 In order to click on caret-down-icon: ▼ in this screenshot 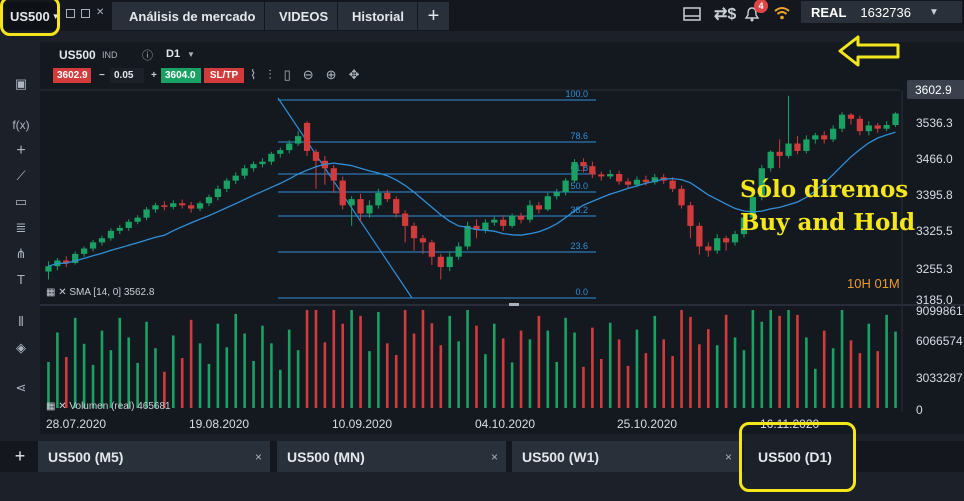, I will do `click(55, 16)`.